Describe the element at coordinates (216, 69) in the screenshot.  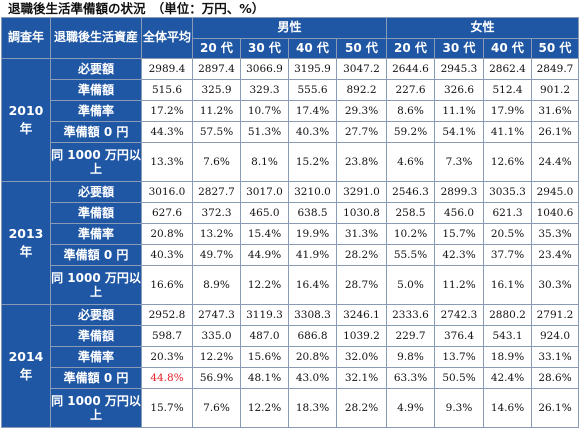
I see `value-cell: 2897.4` at that location.